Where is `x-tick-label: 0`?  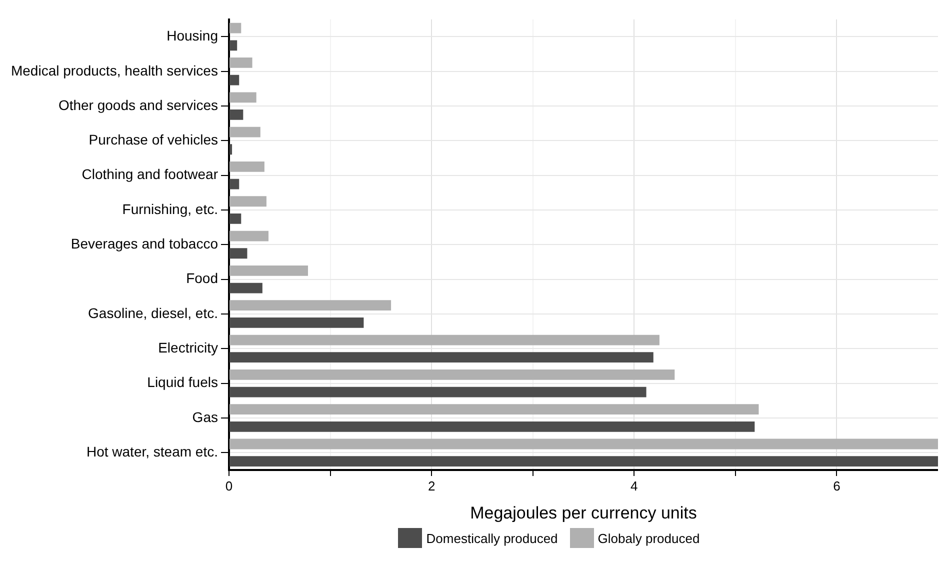 x-tick-label: 0 is located at coordinates (229, 486).